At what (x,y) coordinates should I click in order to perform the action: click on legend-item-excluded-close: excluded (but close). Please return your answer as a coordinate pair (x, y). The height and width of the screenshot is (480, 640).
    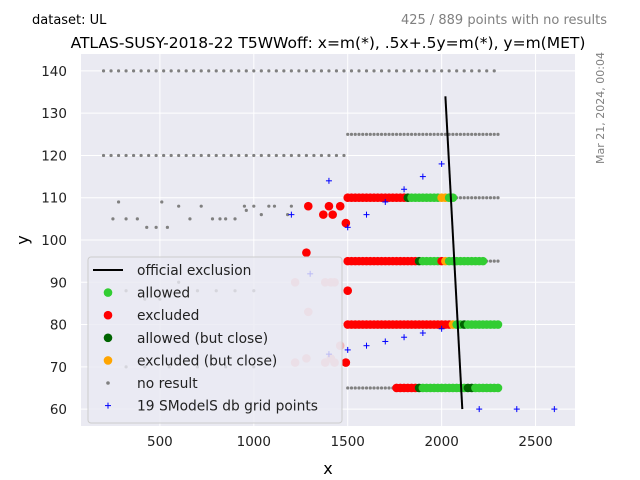
    Looking at the image, I should click on (190, 361).